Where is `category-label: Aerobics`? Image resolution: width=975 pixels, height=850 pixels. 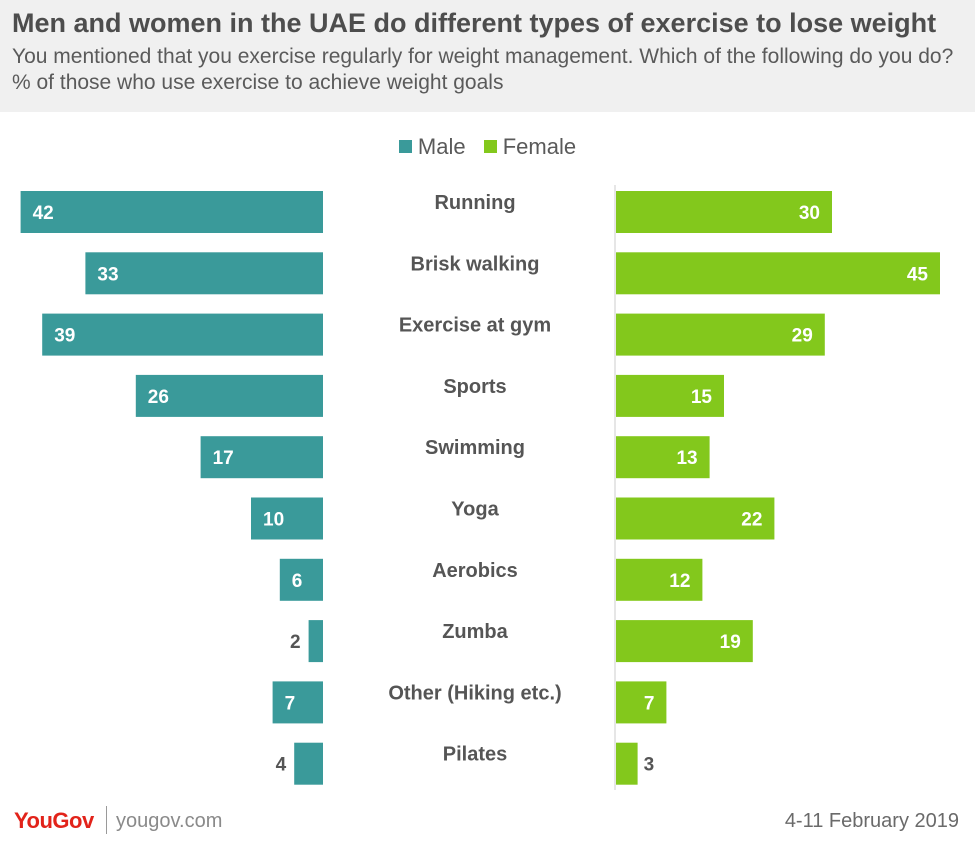 category-label: Aerobics is located at coordinates (475, 571).